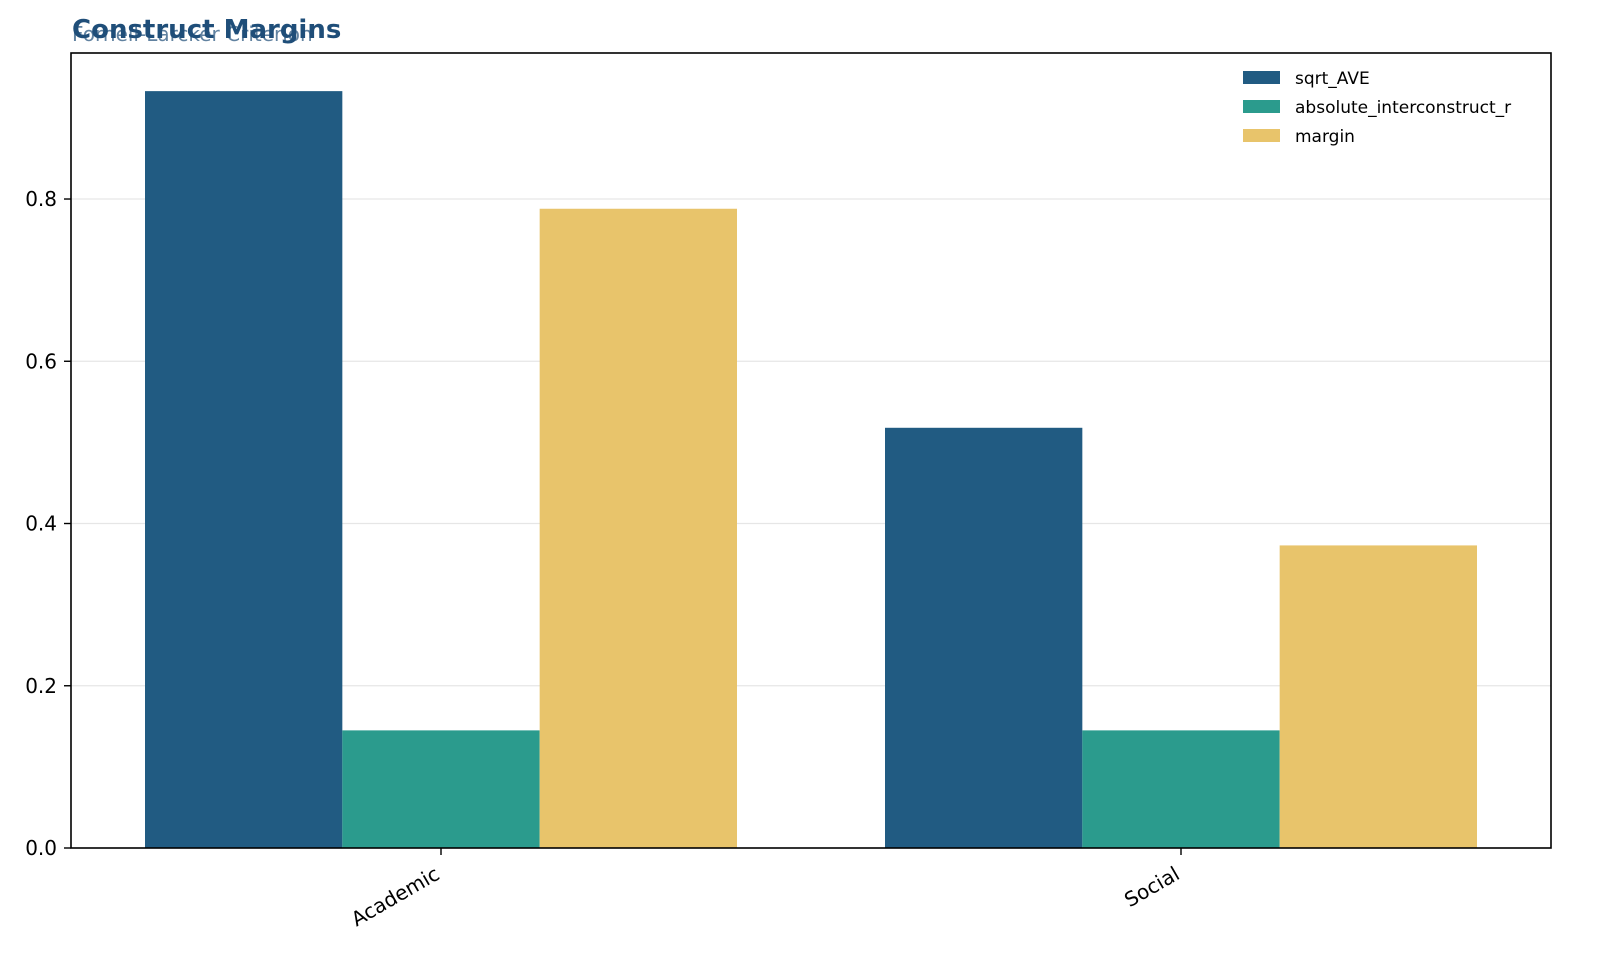  What do you see at coordinates (765, 889) in the screenshot?
I see `x-axis: Academic Social` at bounding box center [765, 889].